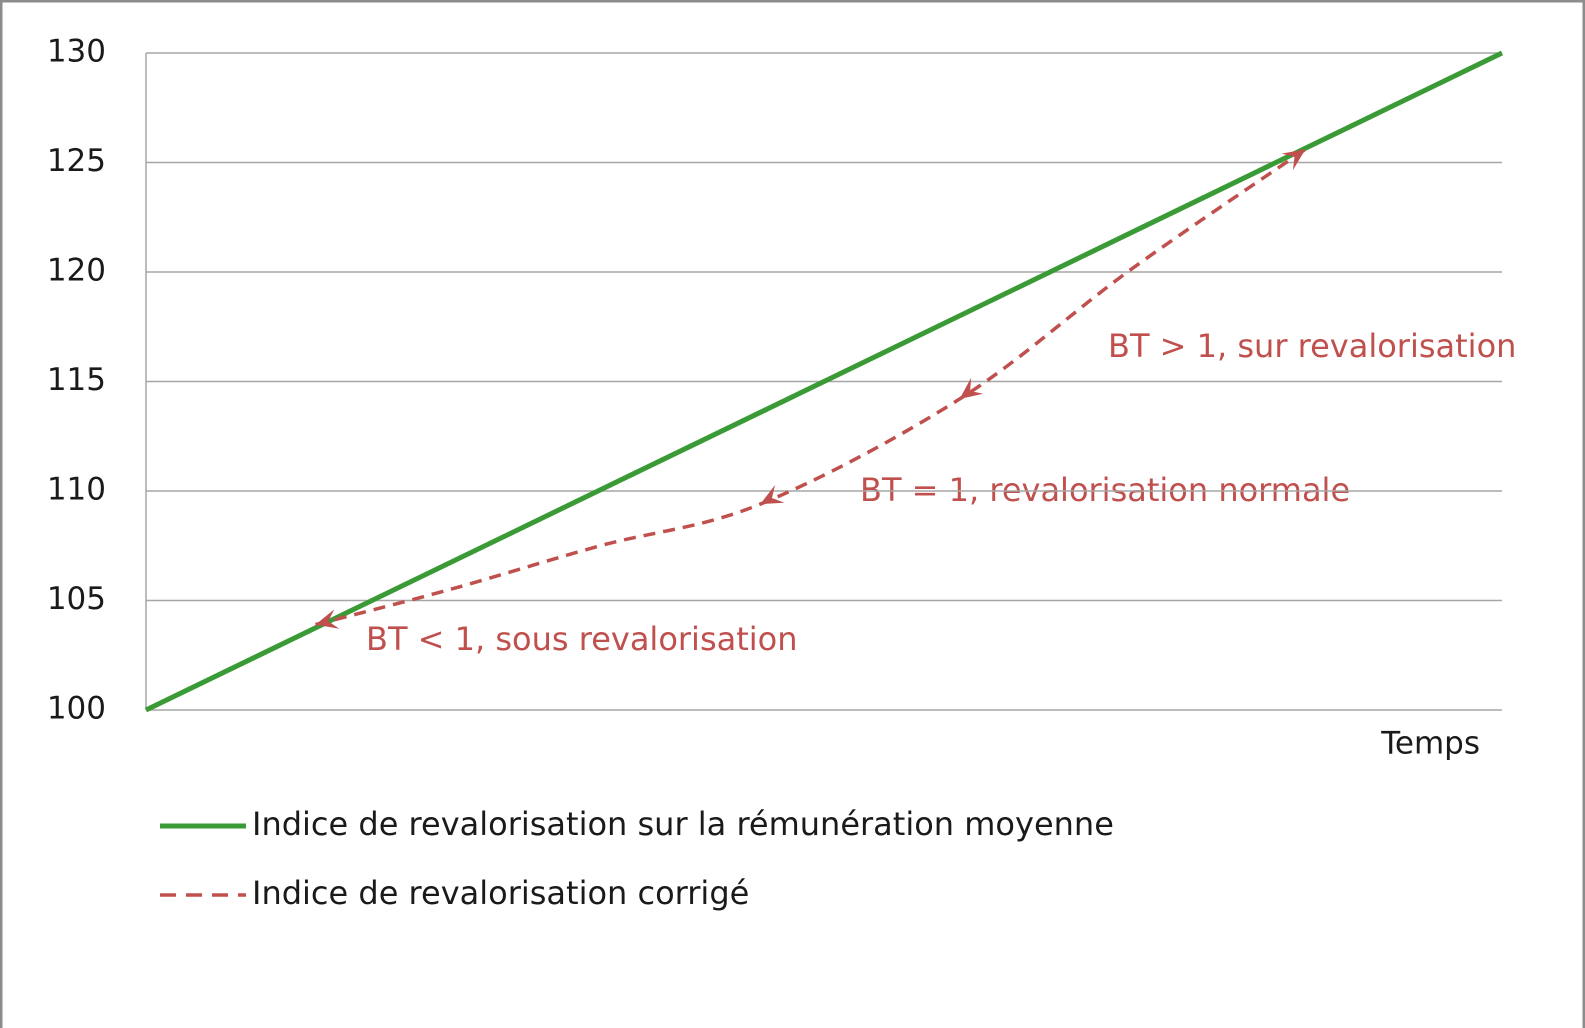  What do you see at coordinates (1312, 346) in the screenshot?
I see `annotation: BT > 1, sur revalorisation` at bounding box center [1312, 346].